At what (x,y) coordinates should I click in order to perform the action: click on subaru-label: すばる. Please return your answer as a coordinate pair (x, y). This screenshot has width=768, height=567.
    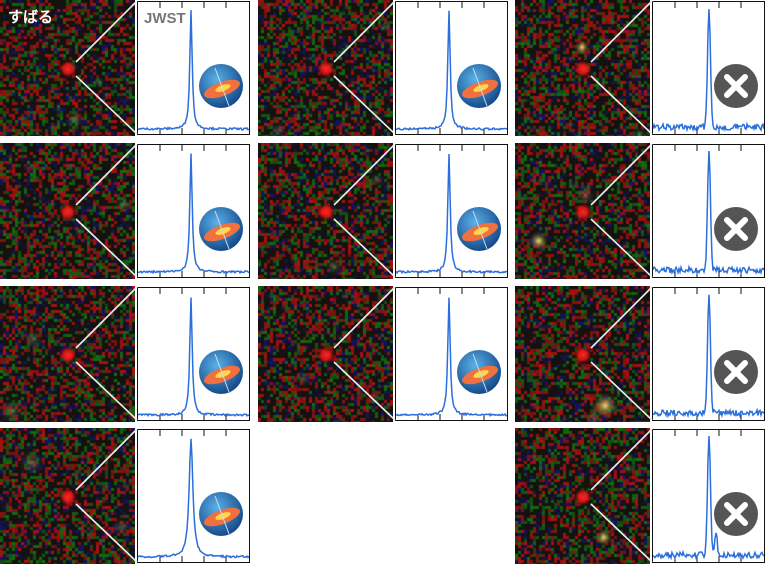
    Looking at the image, I should click on (31, 17).